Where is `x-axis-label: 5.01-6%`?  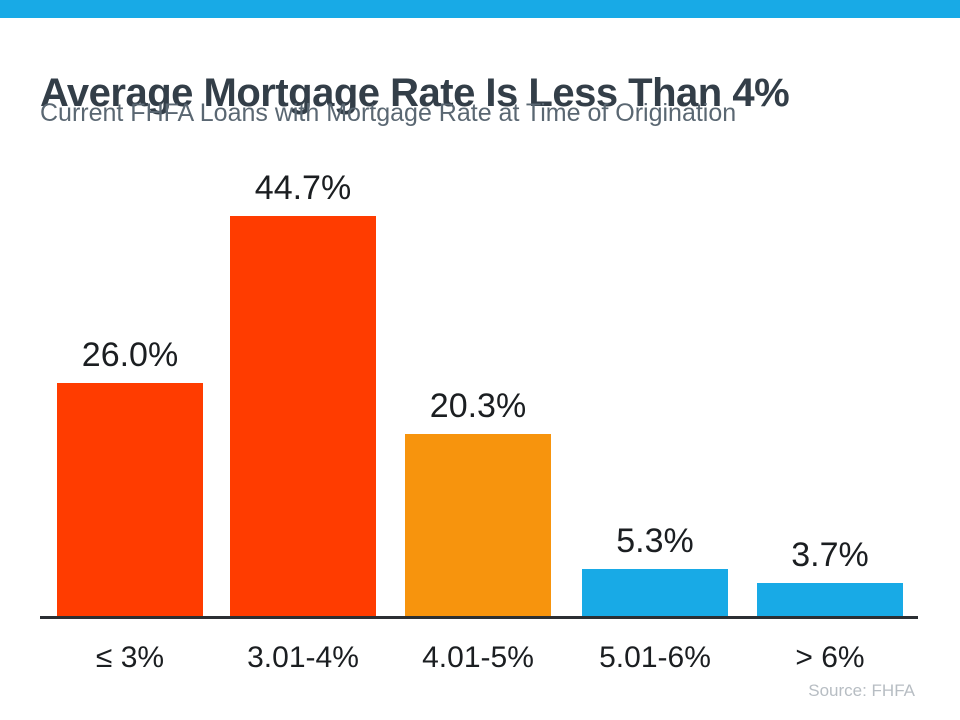 x-axis-label: 5.01-6% is located at coordinates (655, 657).